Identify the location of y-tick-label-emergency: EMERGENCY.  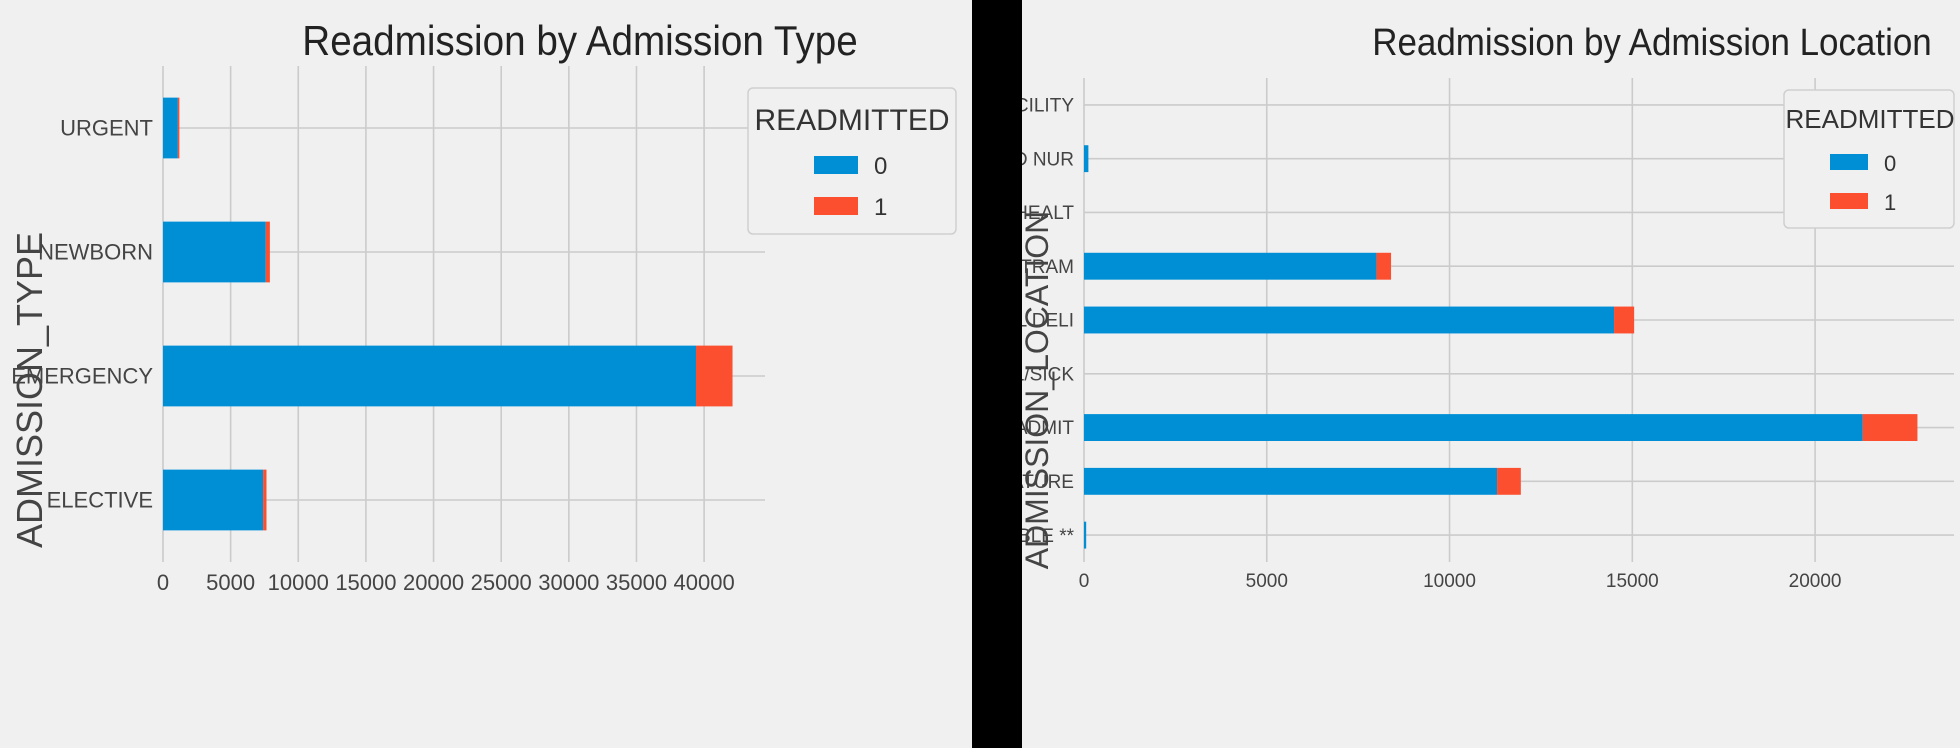
(82, 376).